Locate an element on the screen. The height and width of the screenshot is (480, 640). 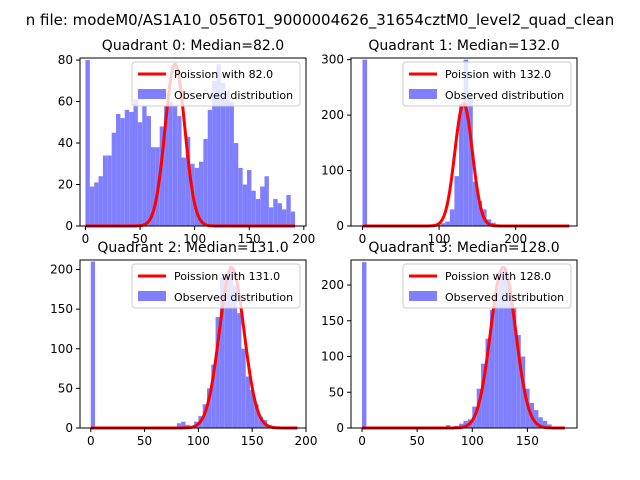
x-tick-label: 150 is located at coordinates (249, 239).